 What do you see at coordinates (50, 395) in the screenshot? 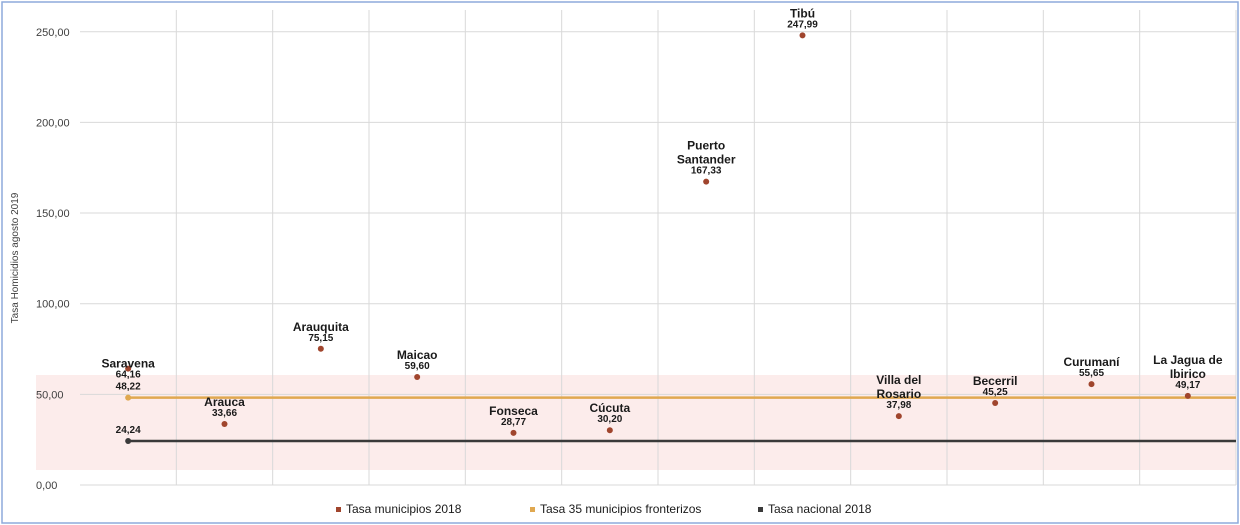
I see `y-tick-label: 50,00` at bounding box center [50, 395].